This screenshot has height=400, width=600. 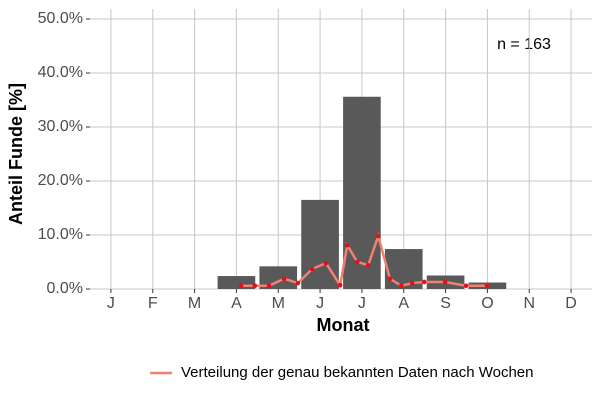 I want to click on x-tick-label: F, so click(x=153, y=303).